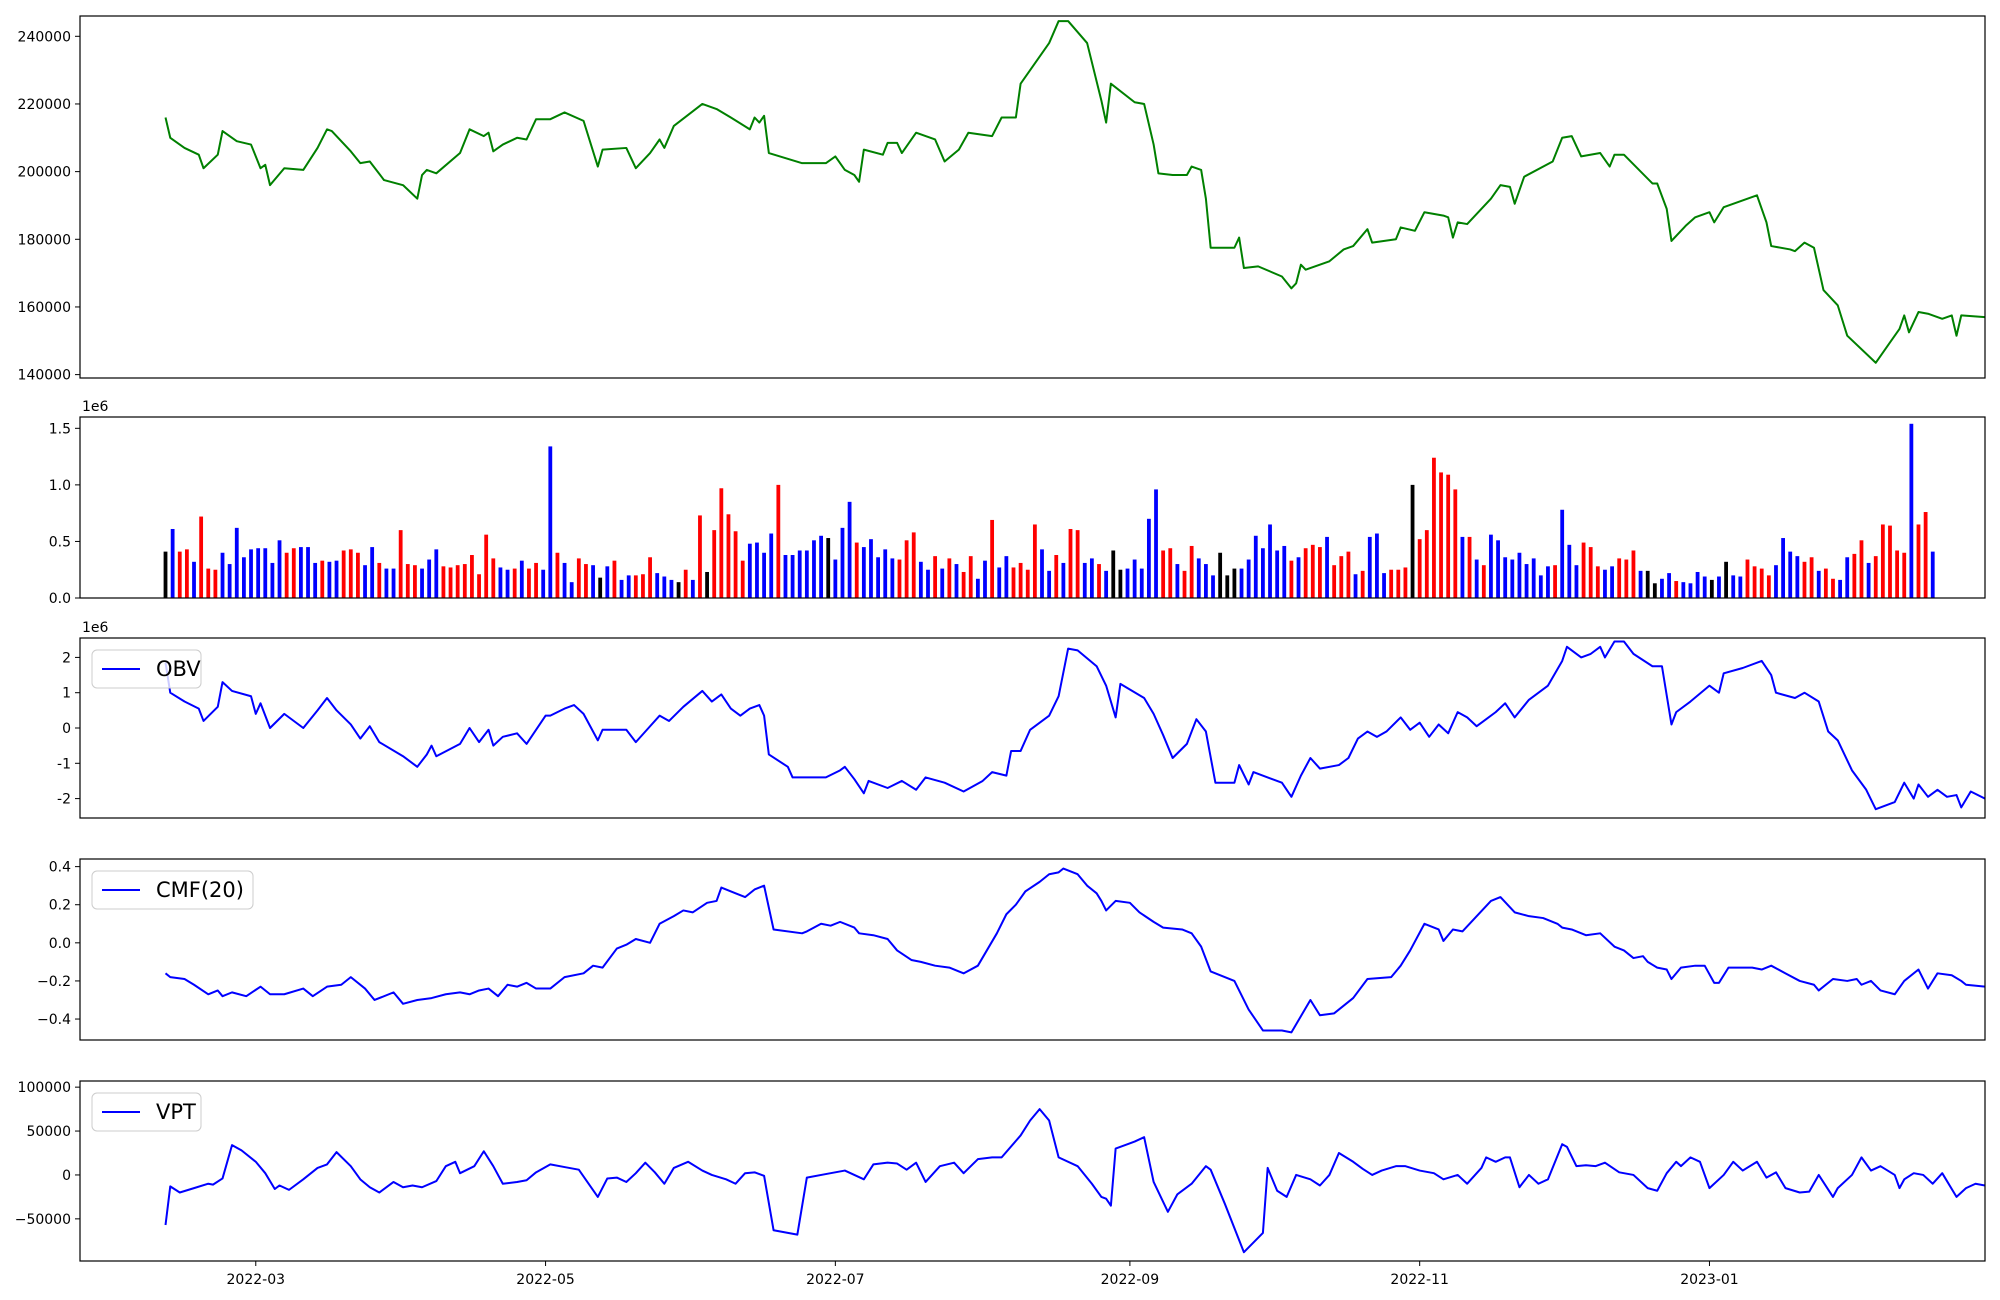 Image resolution: width=2000 pixels, height=1300 pixels. I want to click on vpt-legend-label: VPT, so click(176, 1112).